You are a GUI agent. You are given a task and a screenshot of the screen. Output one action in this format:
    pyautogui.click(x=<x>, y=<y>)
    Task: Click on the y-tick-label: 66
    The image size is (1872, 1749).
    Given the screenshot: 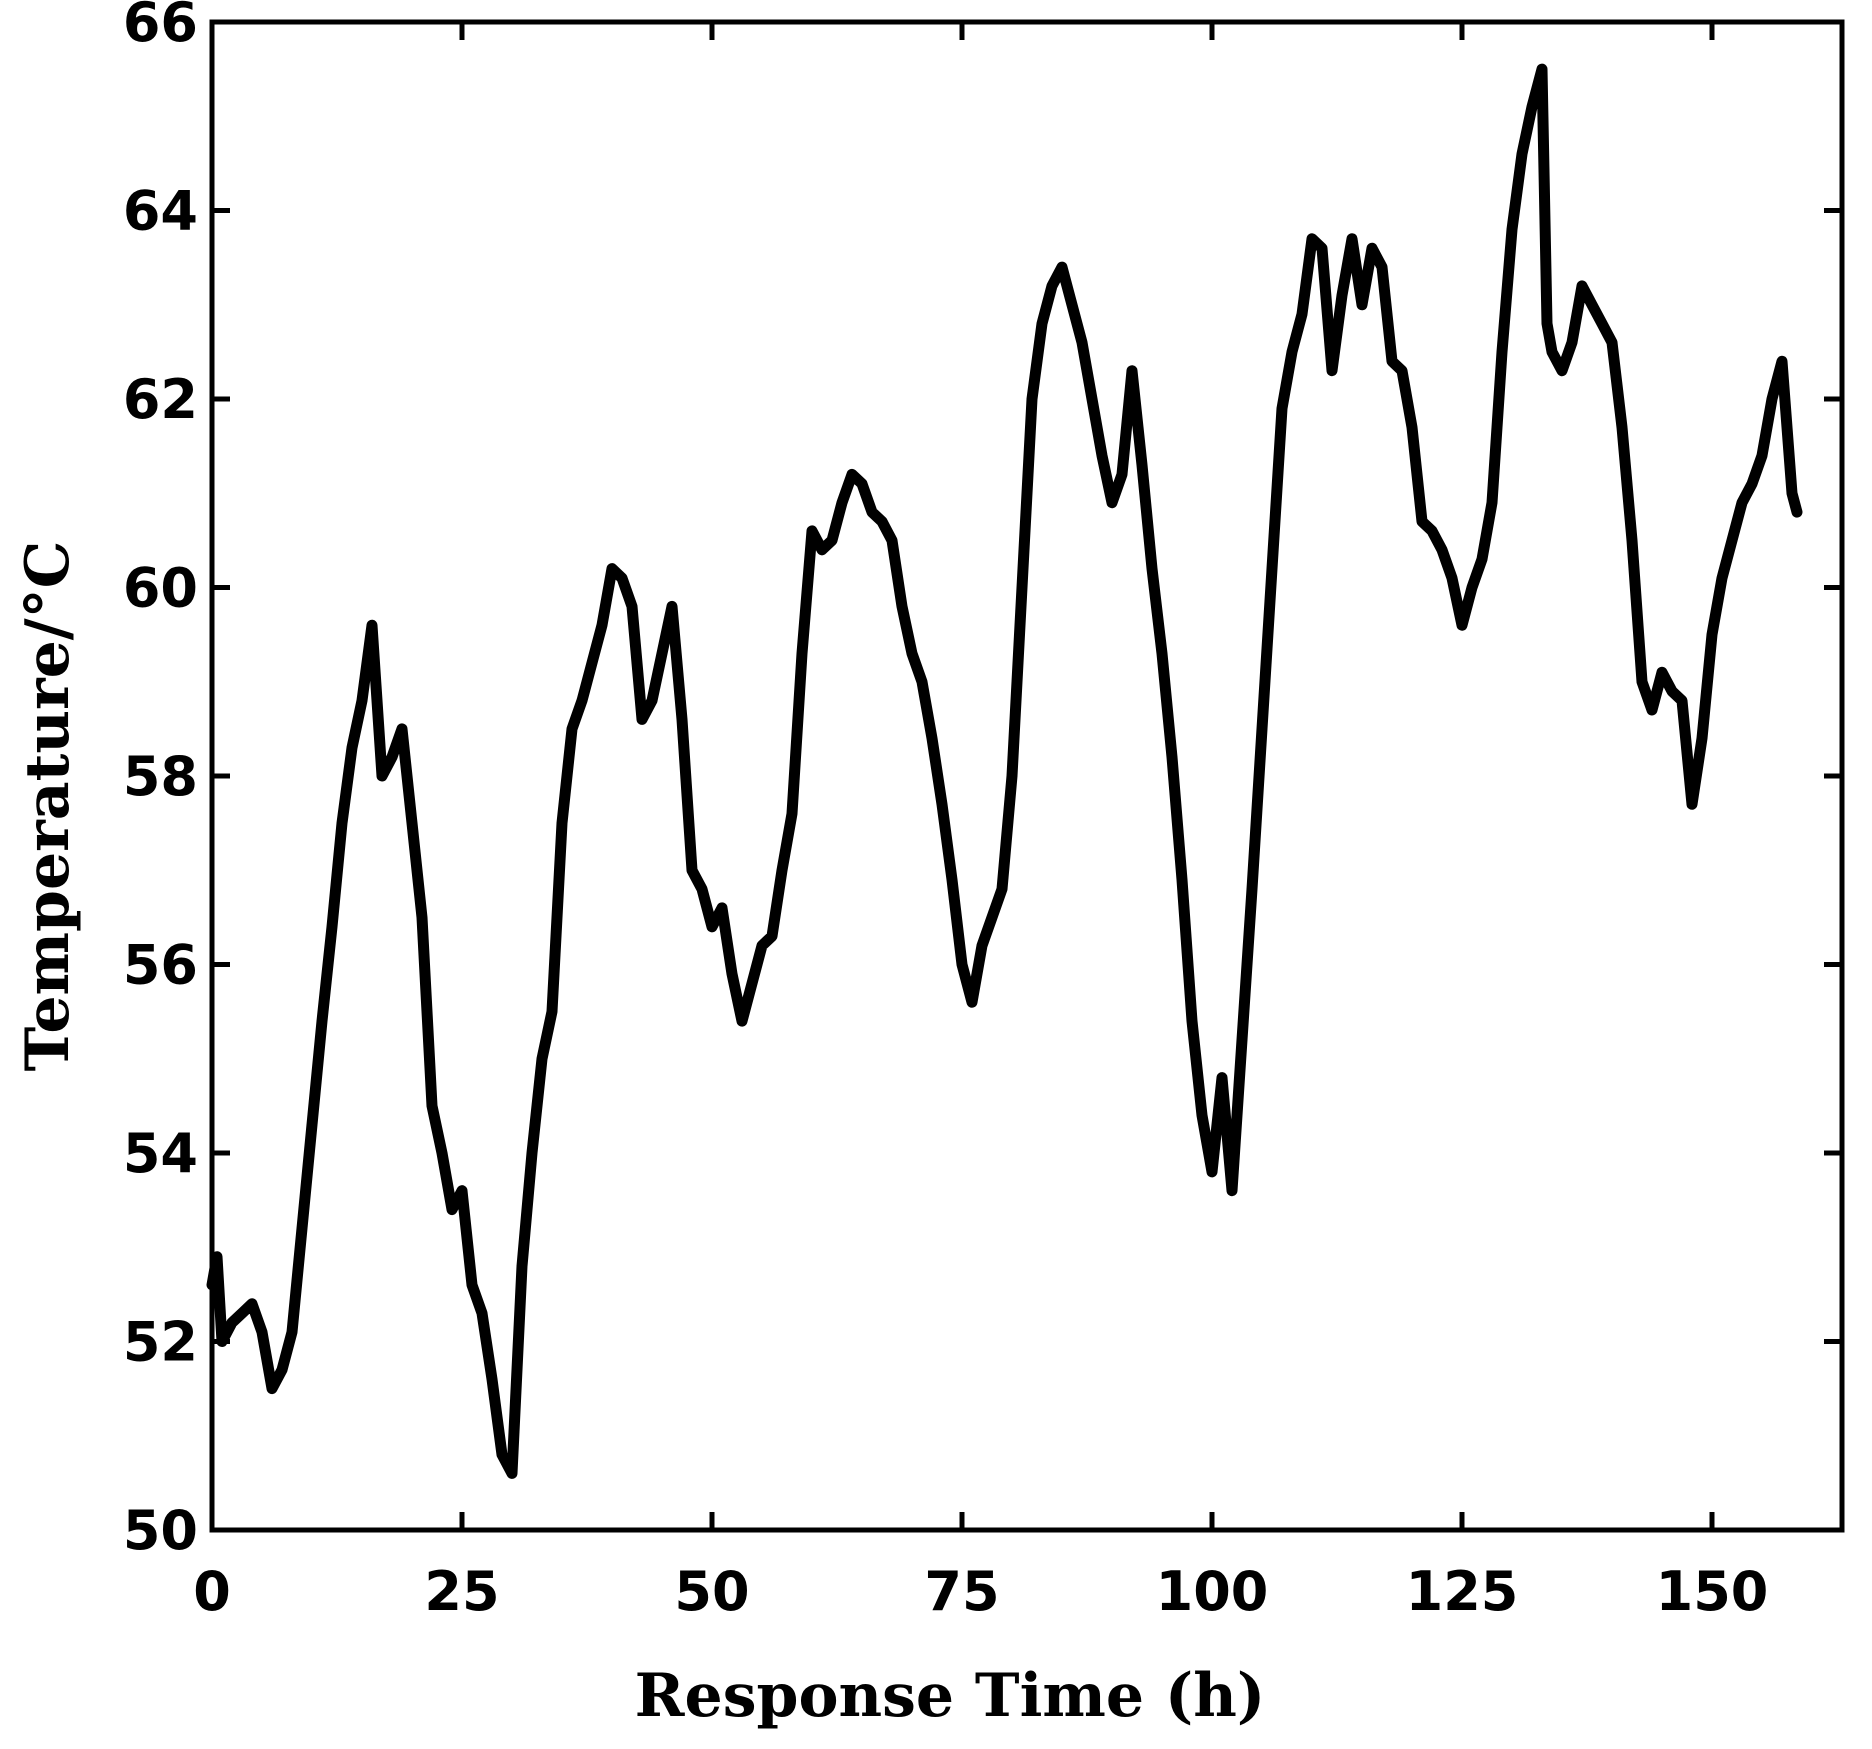 What is the action you would take?
    pyautogui.click(x=160, y=27)
    